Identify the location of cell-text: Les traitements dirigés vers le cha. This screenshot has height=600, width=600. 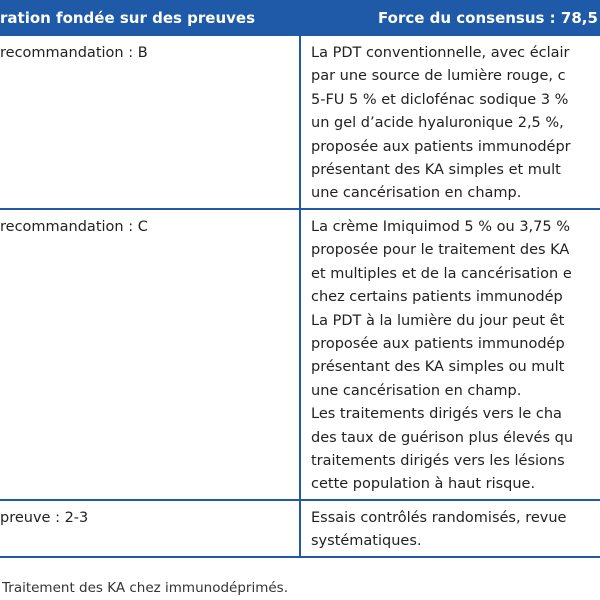
(436, 414).